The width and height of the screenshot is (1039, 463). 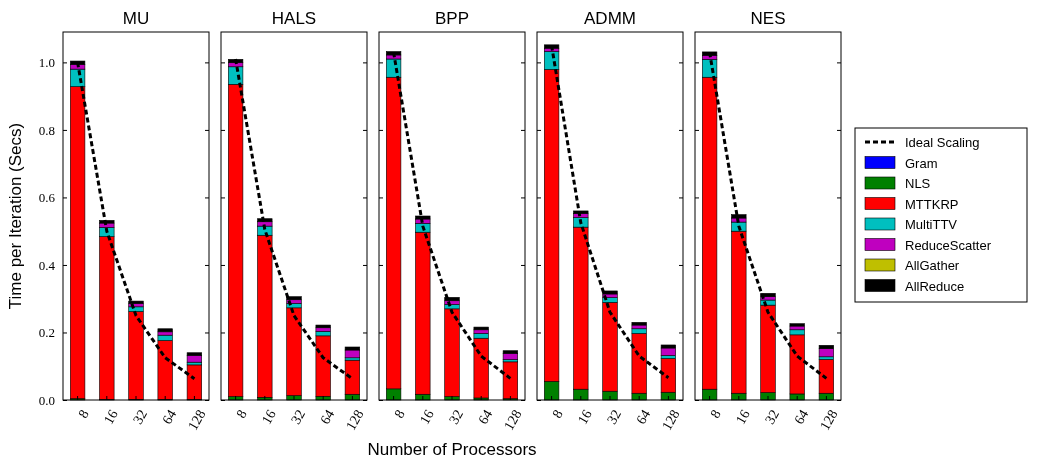 What do you see at coordinates (452, 449) in the screenshot?
I see `x-axis-title: Number of Processors` at bounding box center [452, 449].